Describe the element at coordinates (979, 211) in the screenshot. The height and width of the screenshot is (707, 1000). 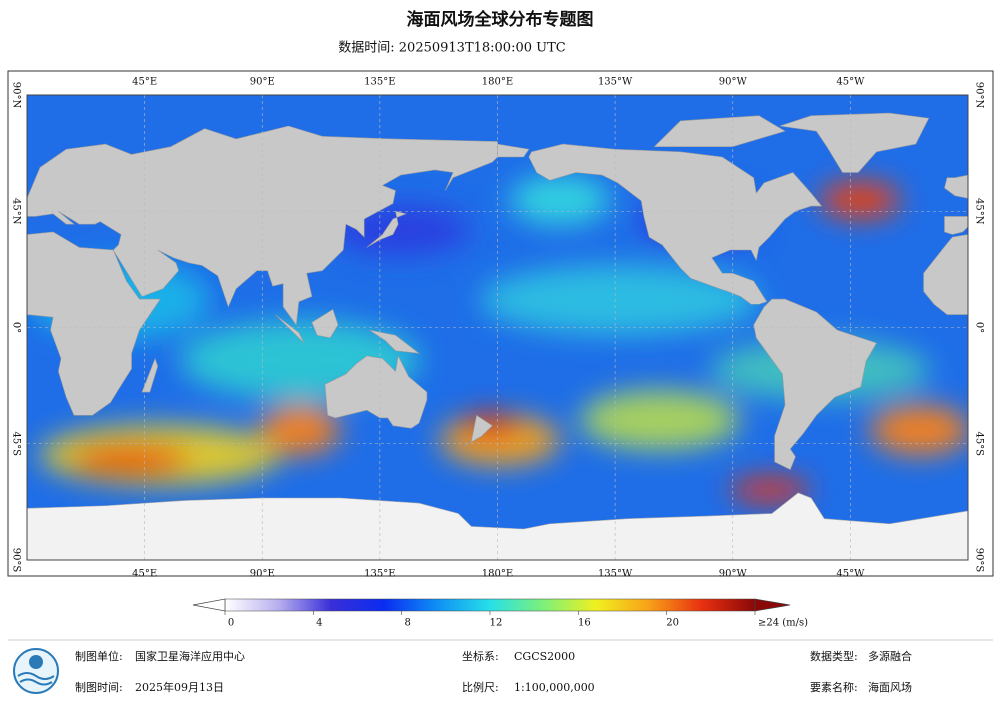
I see `lat-label-right: 45°N` at that location.